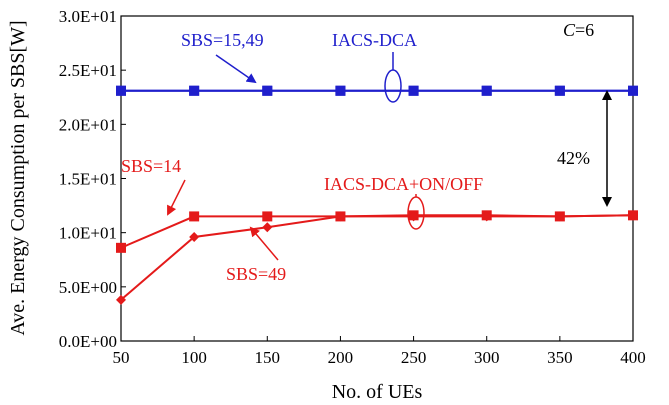 The width and height of the screenshot is (669, 405). Describe the element at coordinates (222, 40) in the screenshot. I see `sbs-15-49-label: SBS=15,49` at that location.